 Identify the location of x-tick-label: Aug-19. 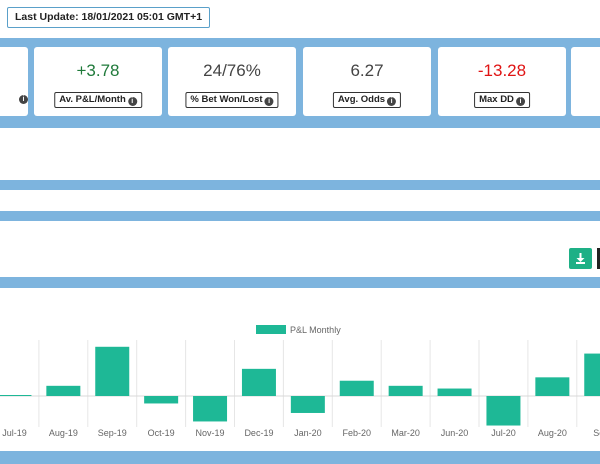
(63, 433).